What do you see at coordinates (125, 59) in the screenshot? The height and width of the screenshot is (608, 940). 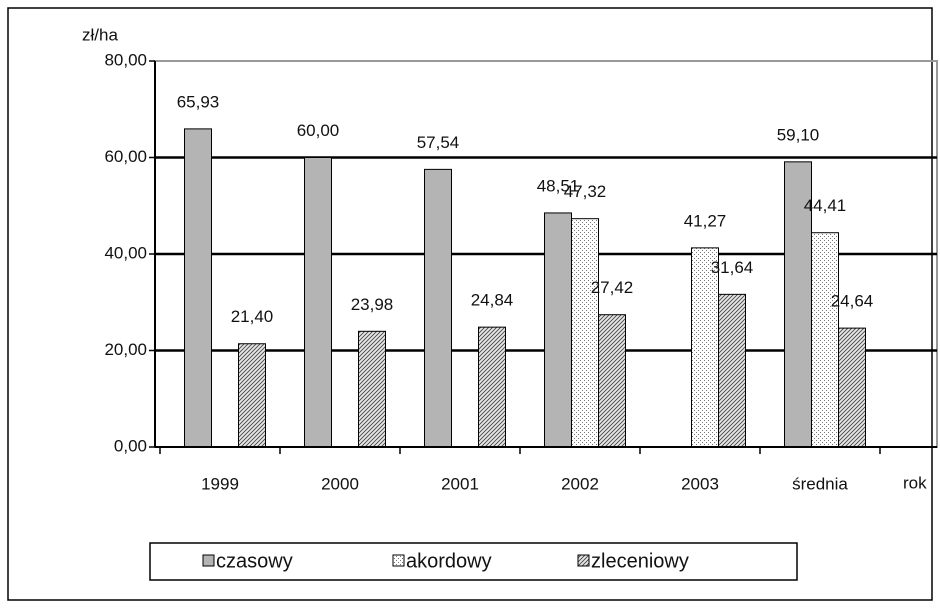 I see `y-tick-label: 80,00` at bounding box center [125, 59].